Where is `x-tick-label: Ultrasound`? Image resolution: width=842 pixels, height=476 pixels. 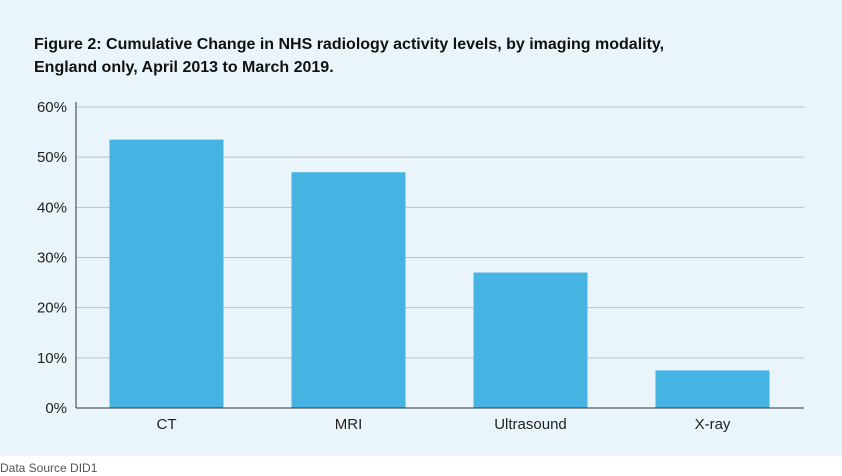
x-tick-label: Ultrasound is located at coordinates (530, 424).